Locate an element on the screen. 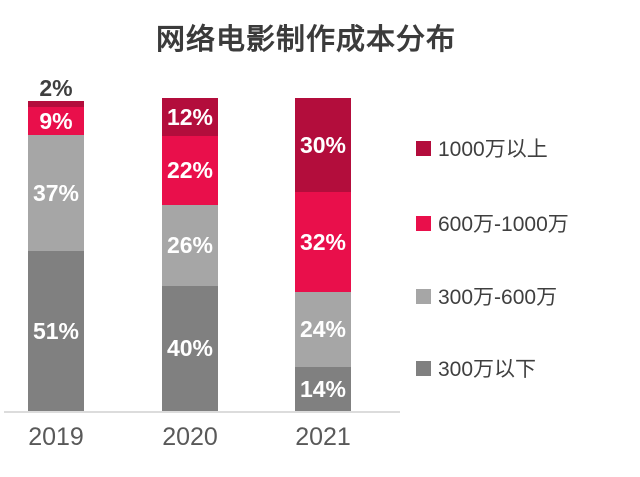 The image size is (640, 477). x-axis-tick-label: 2019 is located at coordinates (56, 437).